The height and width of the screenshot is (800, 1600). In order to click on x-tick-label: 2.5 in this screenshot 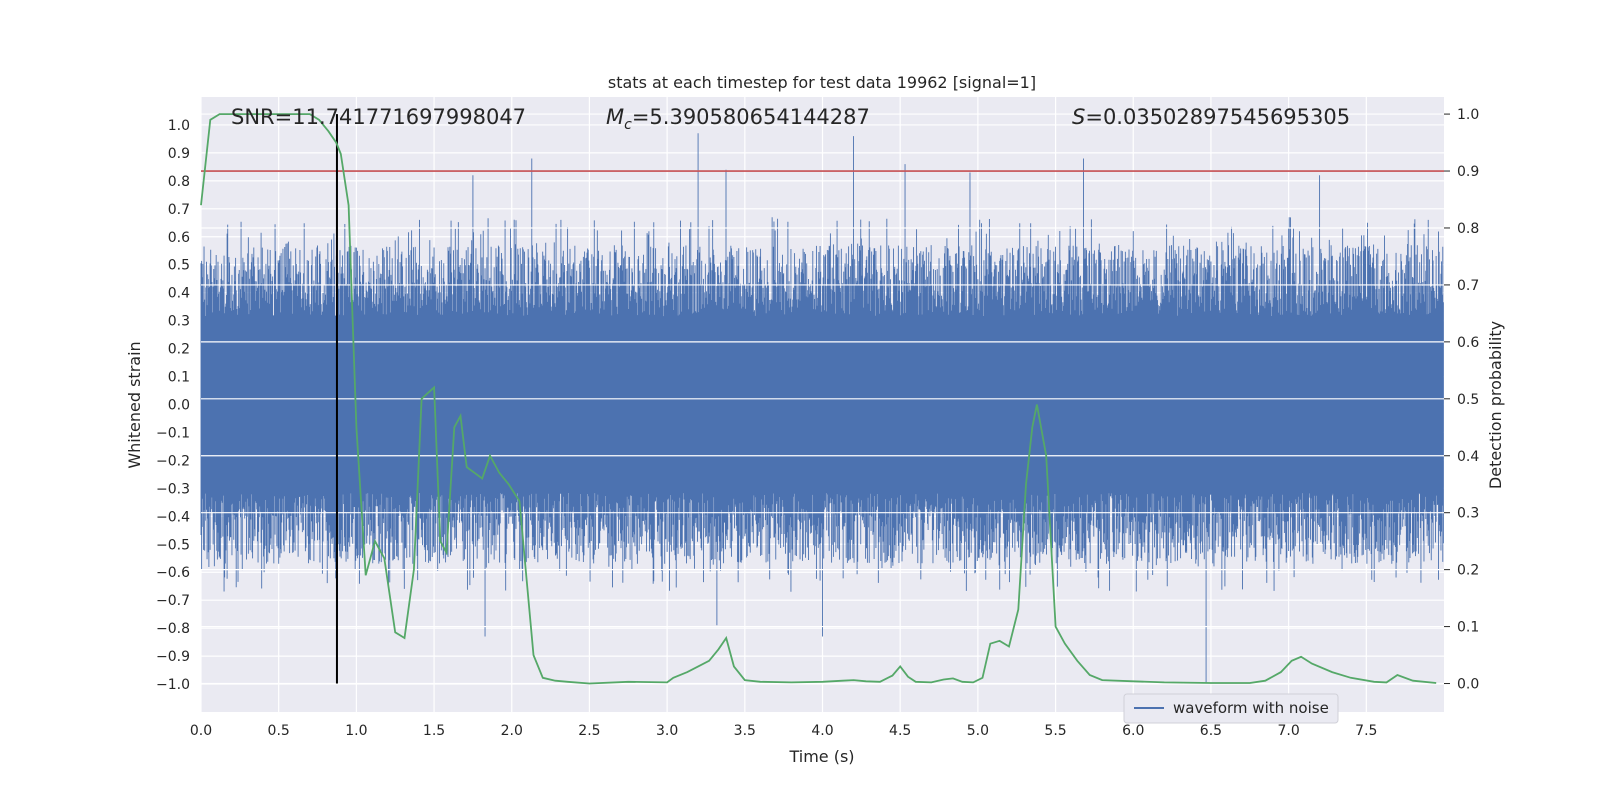, I will do `click(589, 731)`.